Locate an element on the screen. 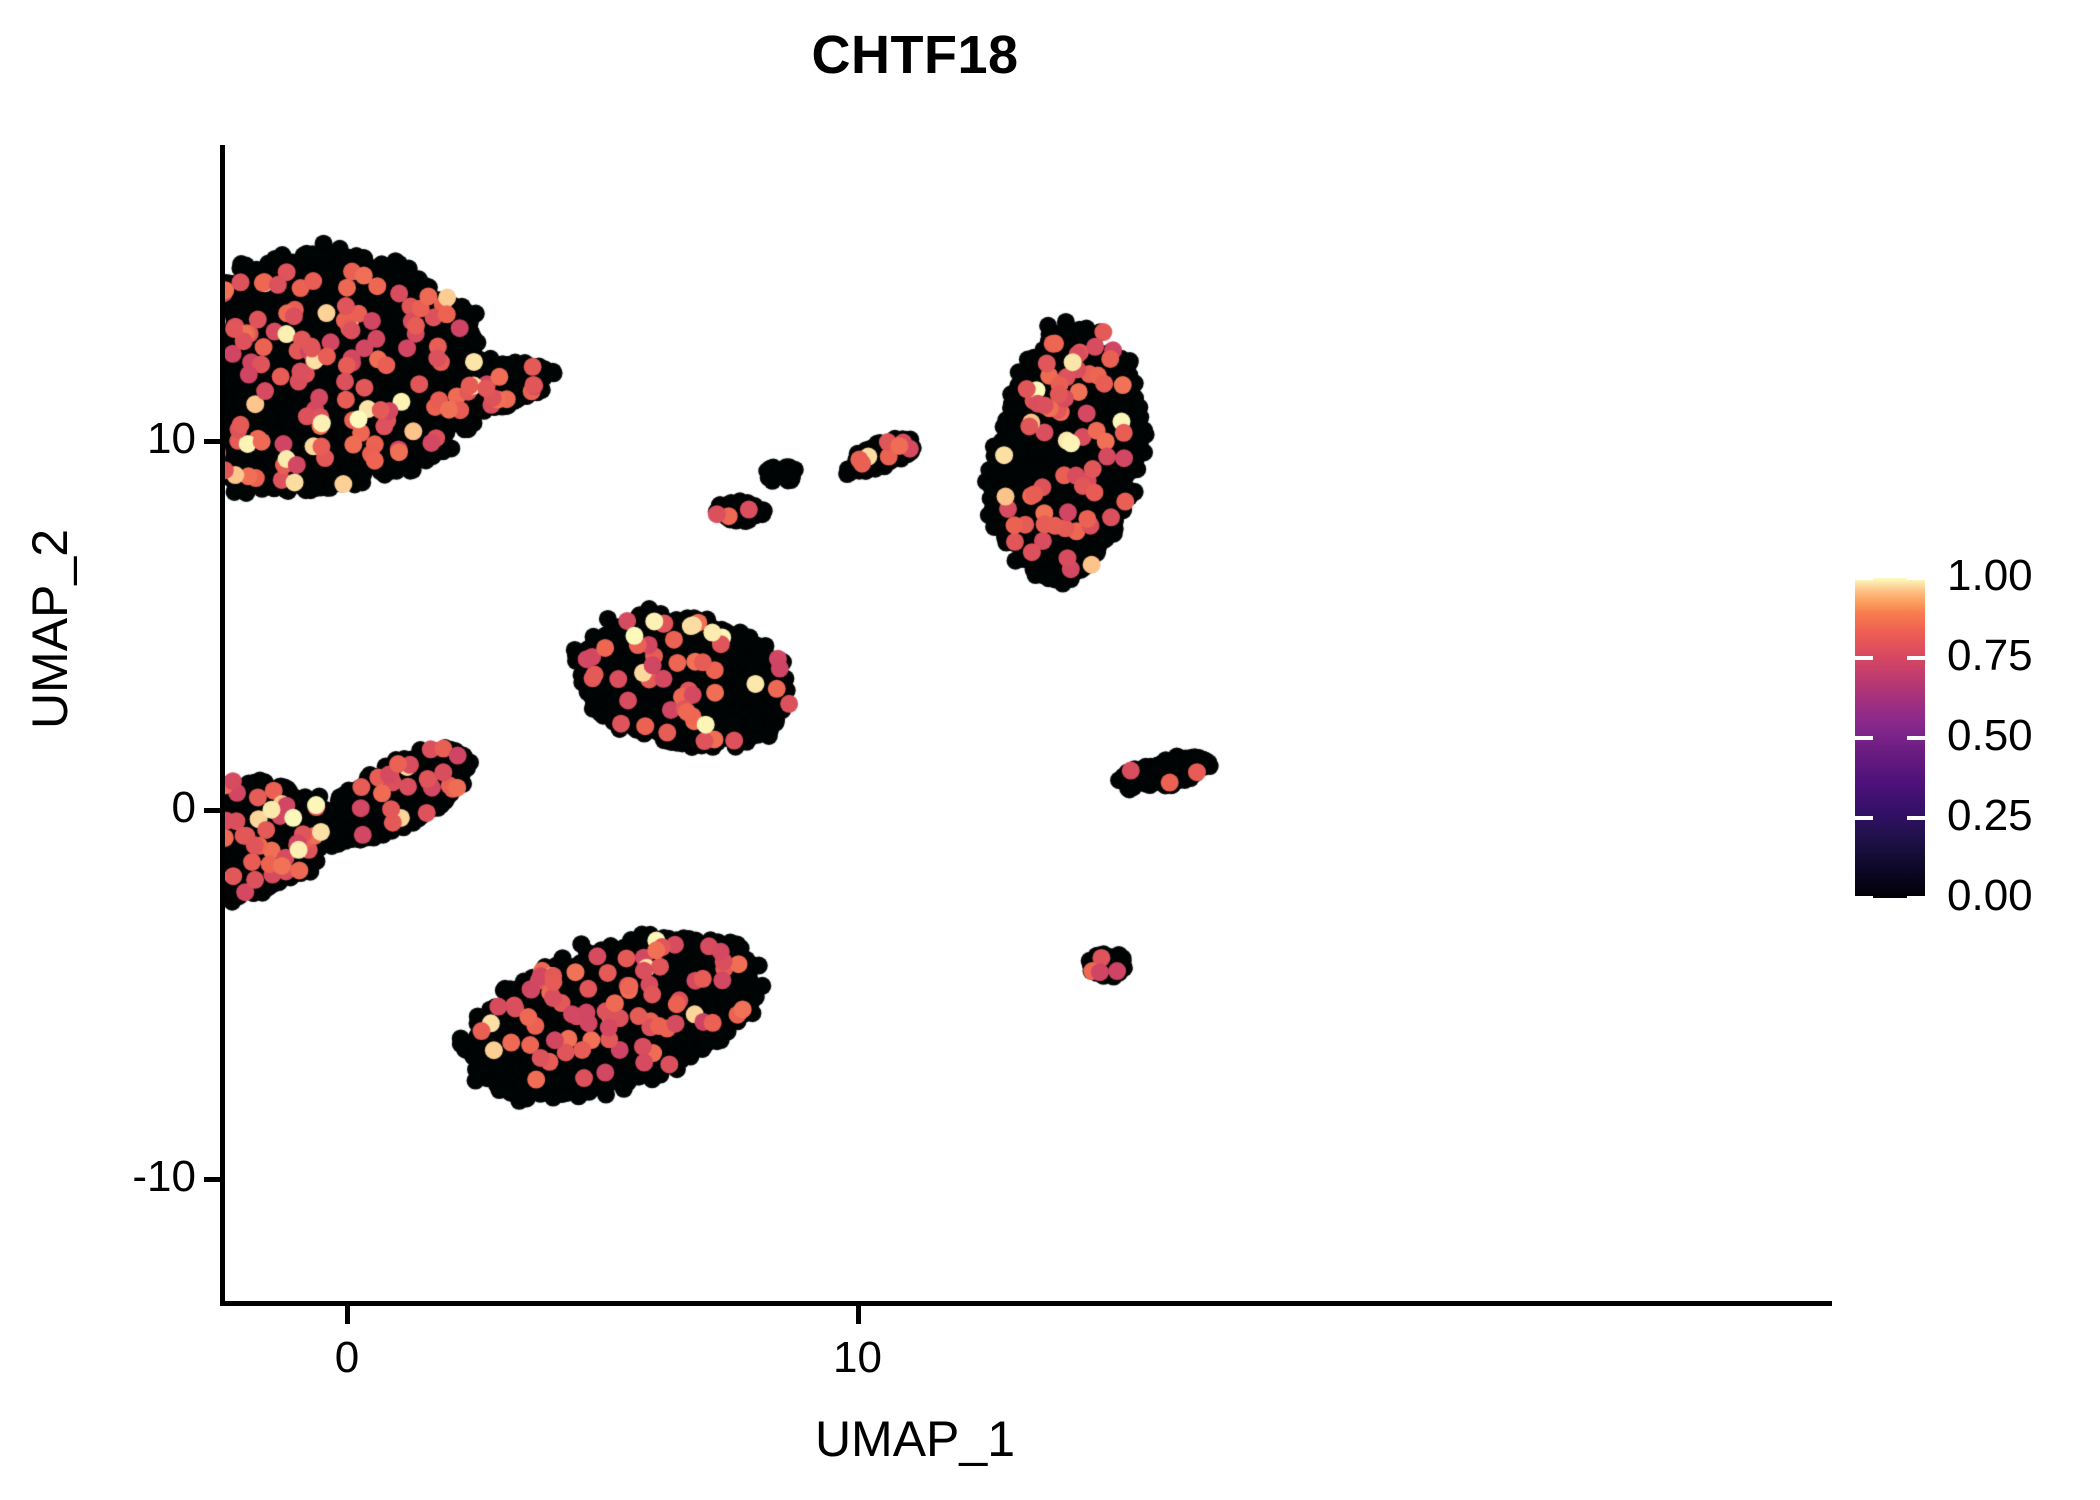  y-axis-line is located at coordinates (222, 725).